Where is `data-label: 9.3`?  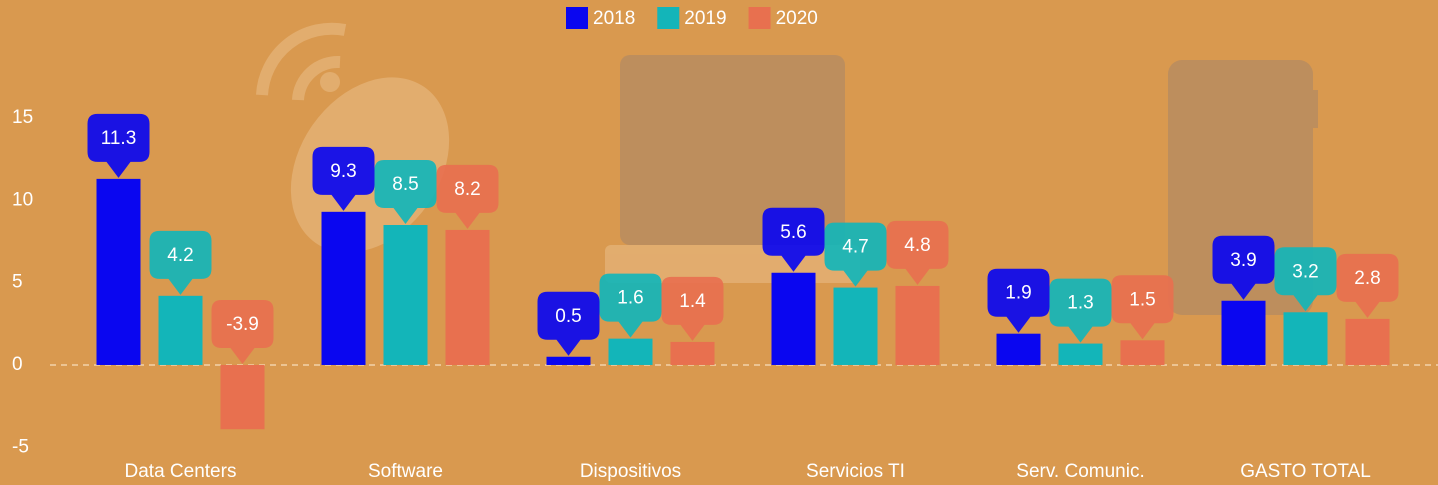 data-label: 9.3 is located at coordinates (343, 178).